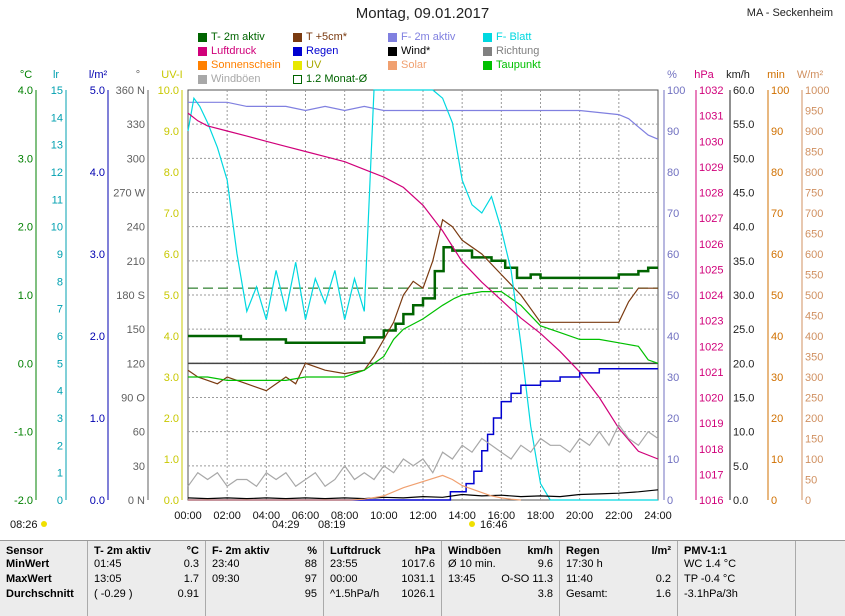 The image size is (845, 616). Describe the element at coordinates (113, 594) in the screenshot. I see `stats-t2m-avg-note: ( -0.29 )` at that location.